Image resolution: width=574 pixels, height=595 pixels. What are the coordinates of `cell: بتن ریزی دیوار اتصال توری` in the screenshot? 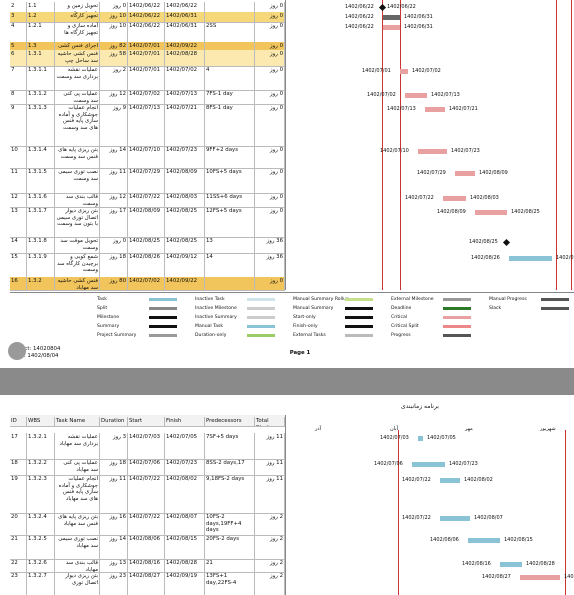 It's located at (77, 583).